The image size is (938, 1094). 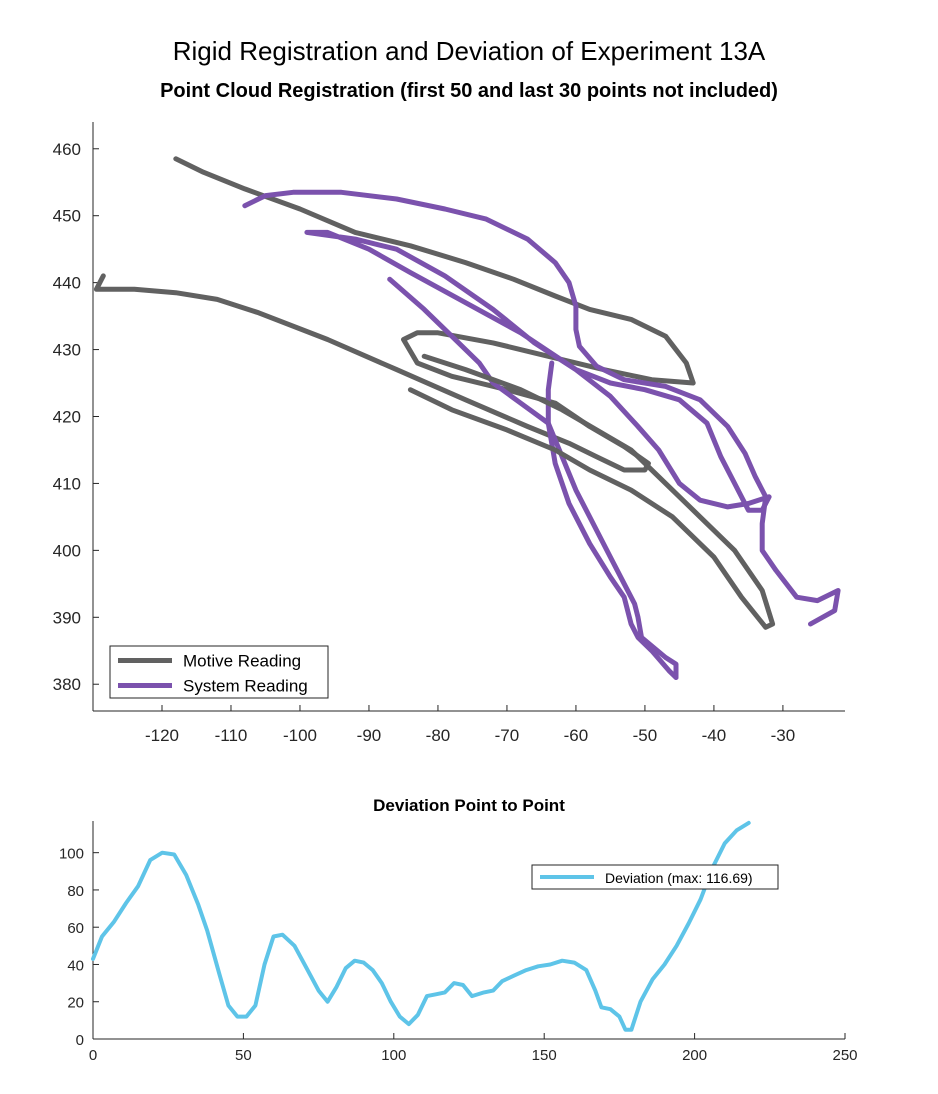 I want to click on deviation-series-line, so click(x=421, y=926).